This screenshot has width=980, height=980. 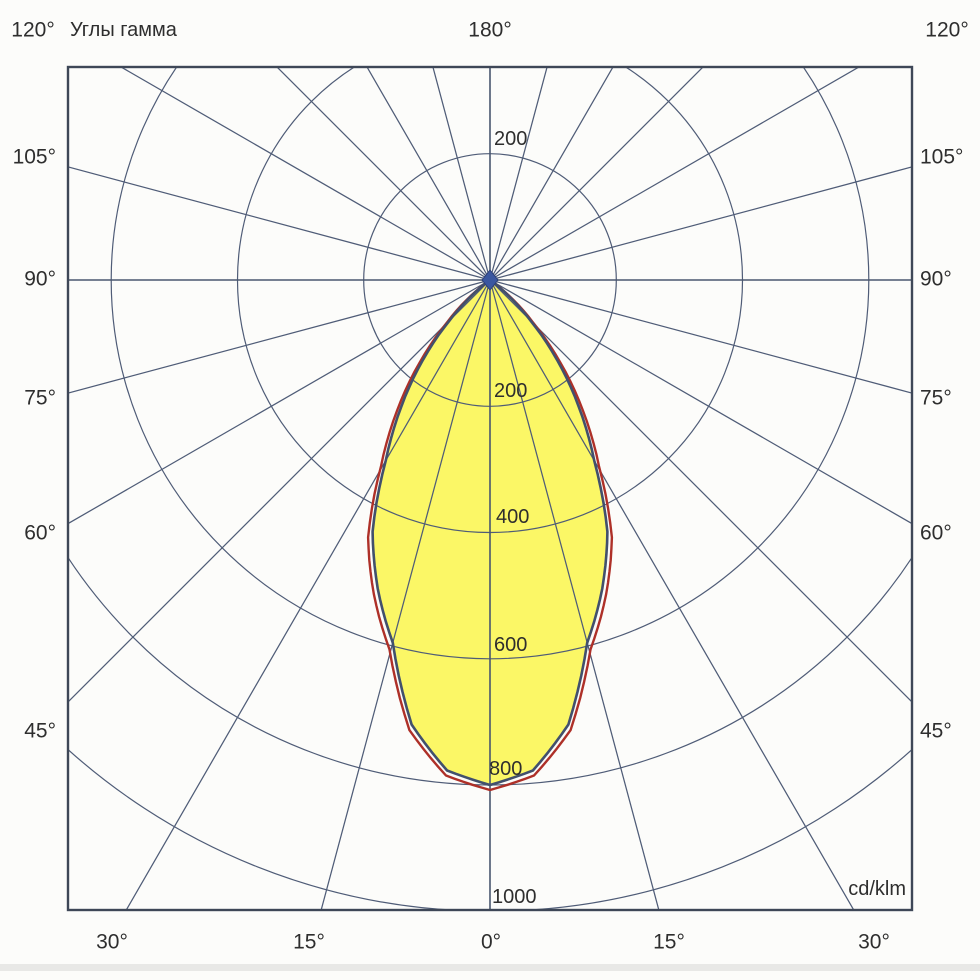 What do you see at coordinates (40, 533) in the screenshot?
I see `angle-label-left: 60°` at bounding box center [40, 533].